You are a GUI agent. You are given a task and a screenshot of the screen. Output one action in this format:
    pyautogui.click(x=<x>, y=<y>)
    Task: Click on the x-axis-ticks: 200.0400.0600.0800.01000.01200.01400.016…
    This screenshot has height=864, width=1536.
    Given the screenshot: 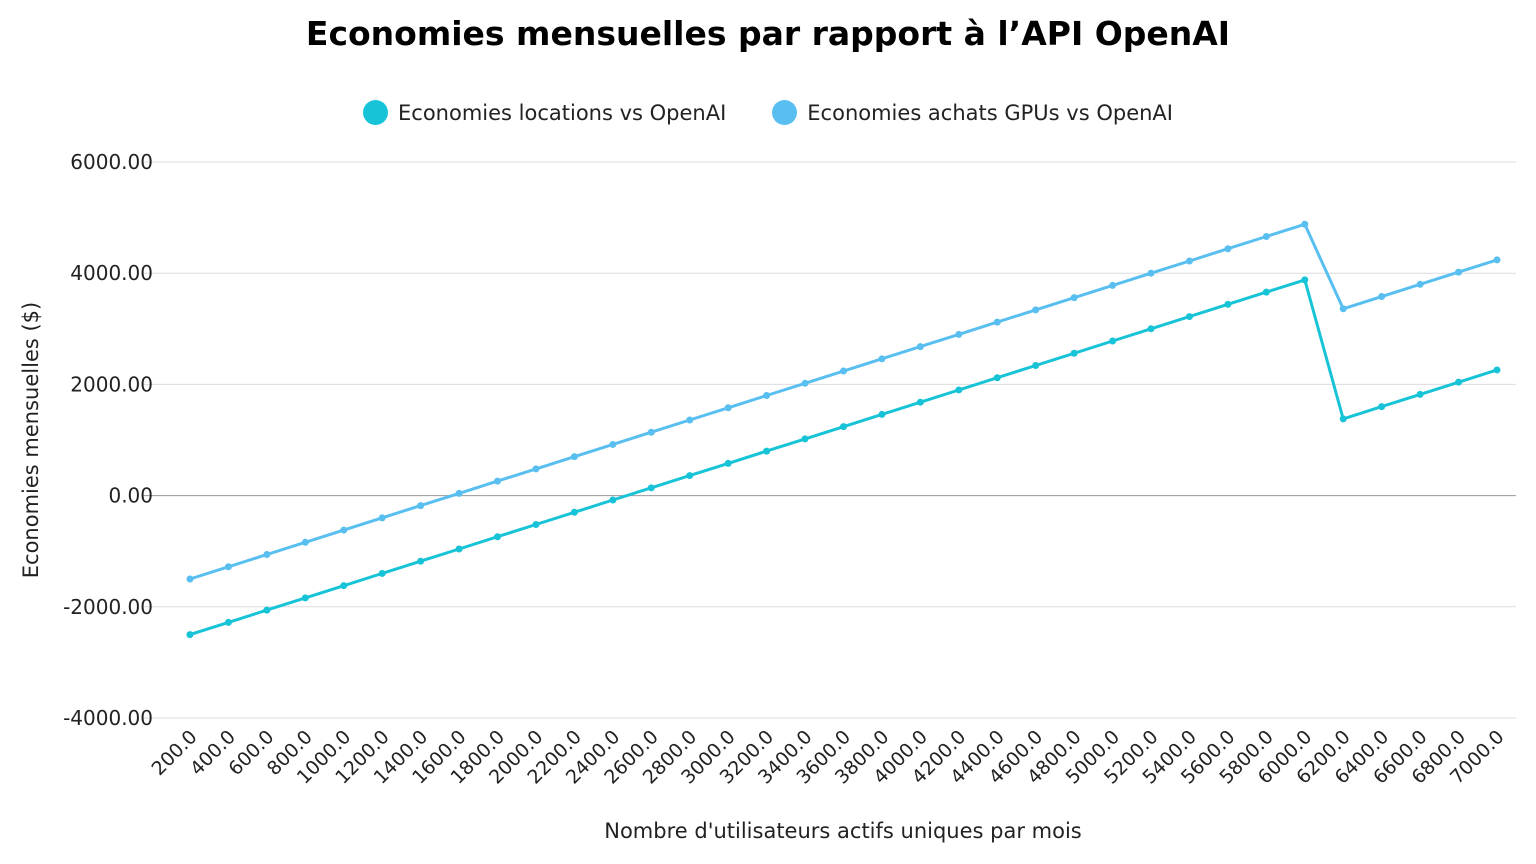 What is the action you would take?
    pyautogui.click(x=828, y=757)
    